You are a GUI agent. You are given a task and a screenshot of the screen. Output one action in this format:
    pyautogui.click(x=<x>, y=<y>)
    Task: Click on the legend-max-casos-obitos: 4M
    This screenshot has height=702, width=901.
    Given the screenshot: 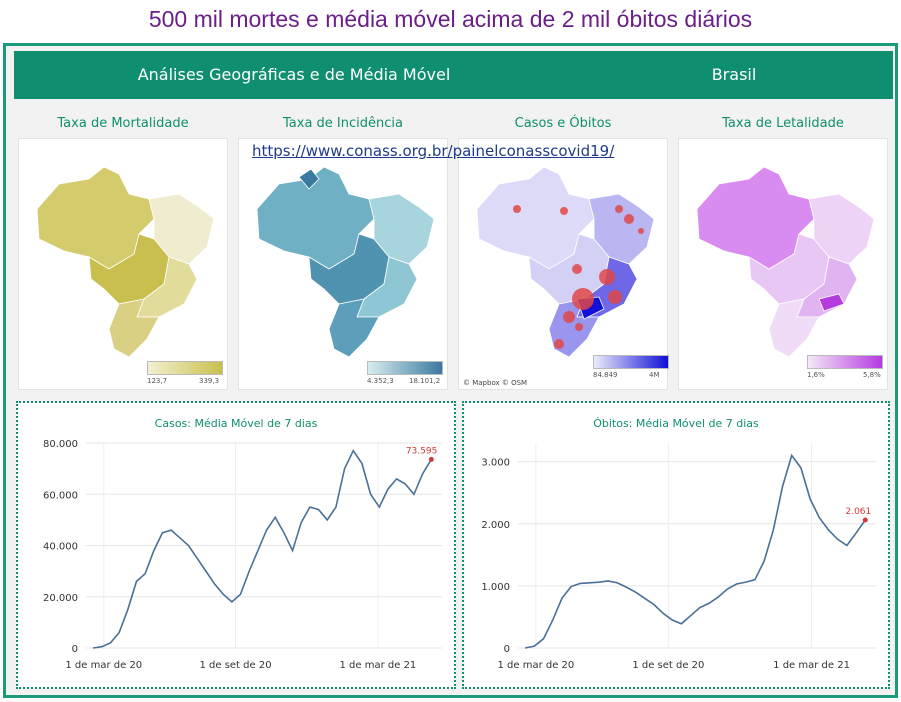 What is the action you would take?
    pyautogui.click(x=654, y=375)
    